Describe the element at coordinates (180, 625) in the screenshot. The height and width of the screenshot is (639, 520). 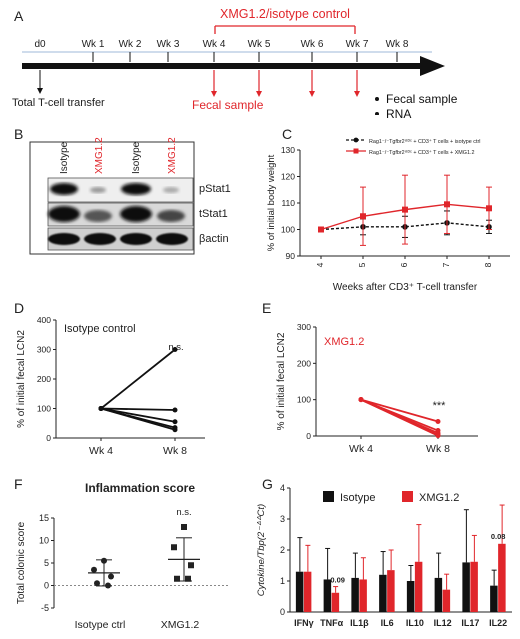
I see `x-tick-label: XMG1.2` at that location.